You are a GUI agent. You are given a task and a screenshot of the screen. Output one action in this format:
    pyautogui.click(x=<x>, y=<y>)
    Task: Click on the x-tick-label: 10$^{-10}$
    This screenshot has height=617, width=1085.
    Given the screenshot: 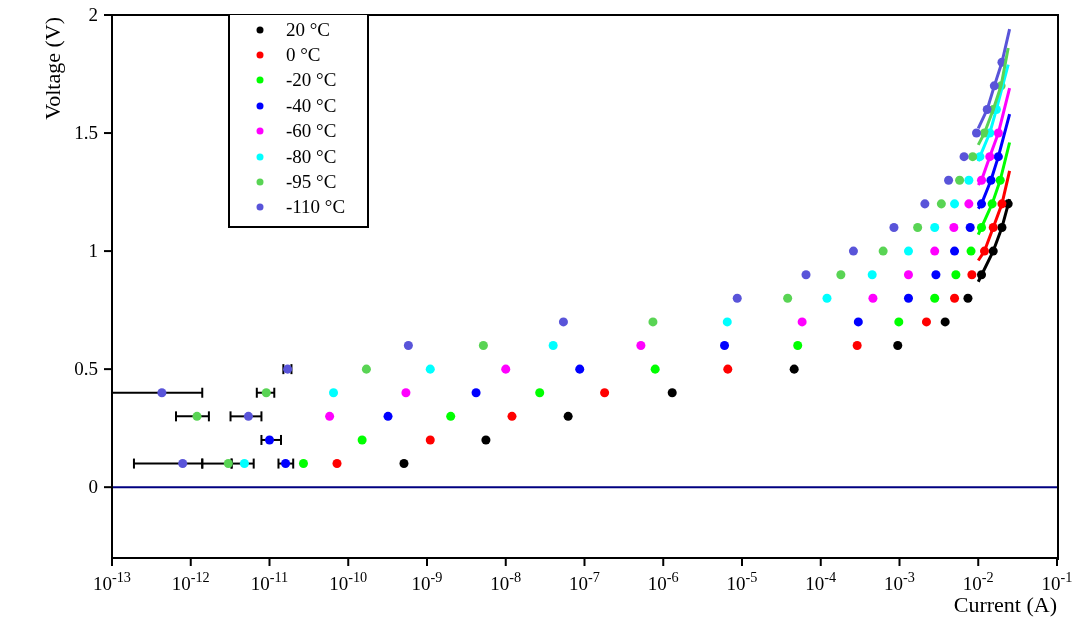 What is the action you would take?
    pyautogui.click(x=348, y=581)
    